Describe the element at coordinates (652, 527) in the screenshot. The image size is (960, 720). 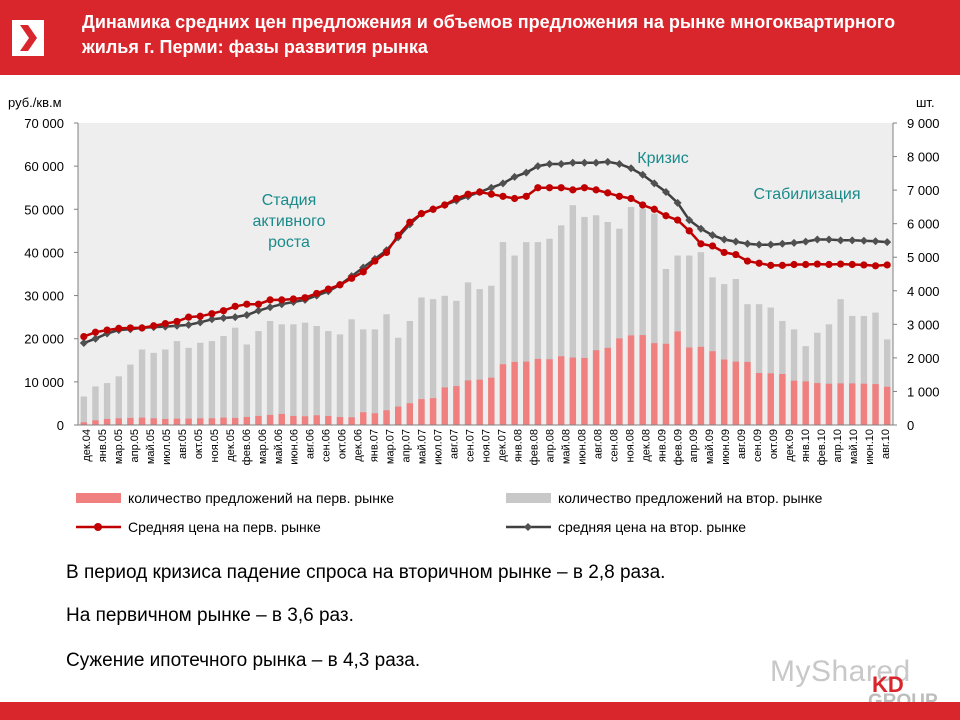
I see `legend-label: средняя цена на втор. рынке` at that location.